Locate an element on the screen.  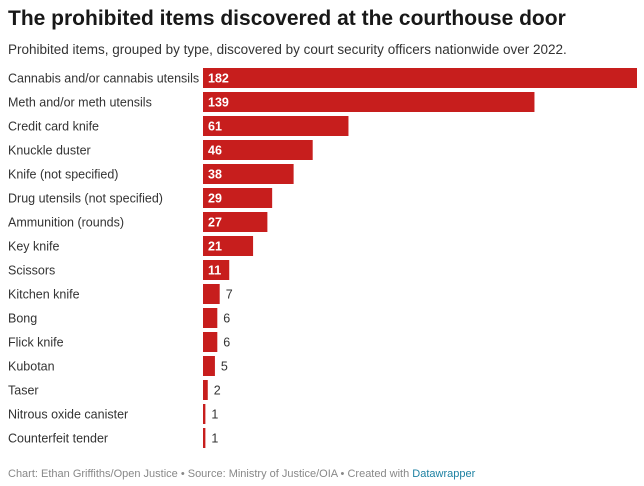
value-label: 21 is located at coordinates (215, 247).